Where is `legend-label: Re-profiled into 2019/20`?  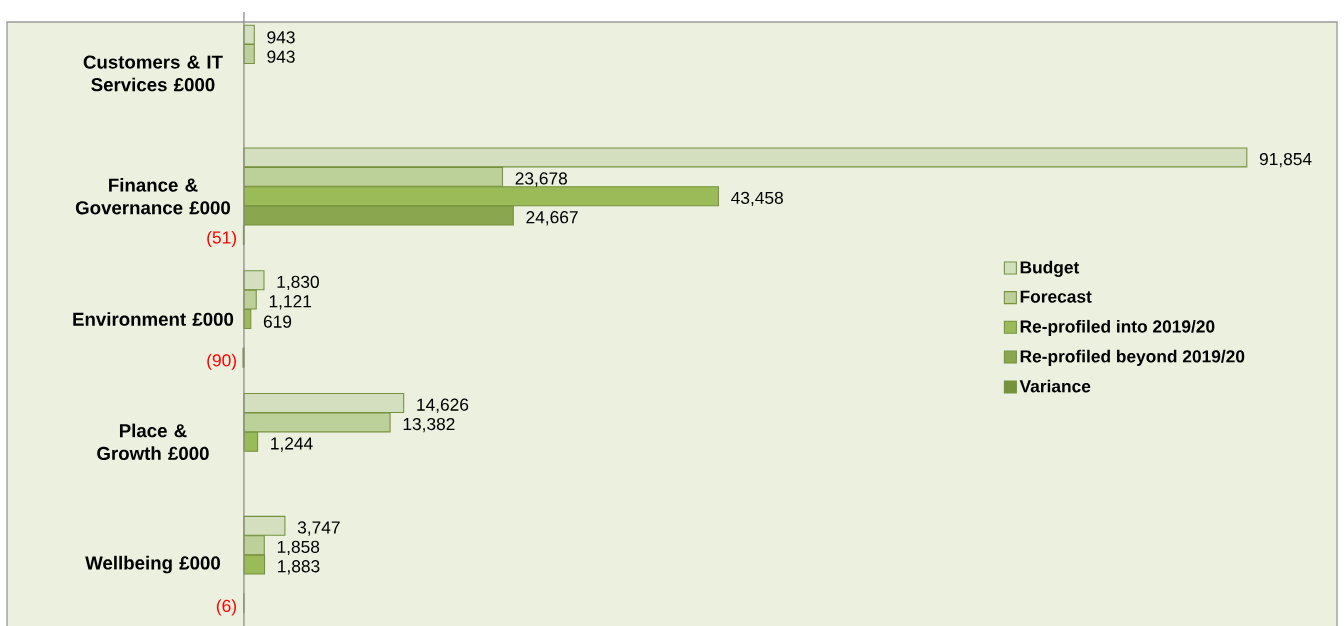
legend-label: Re-profiled into 2019/20 is located at coordinates (1117, 328).